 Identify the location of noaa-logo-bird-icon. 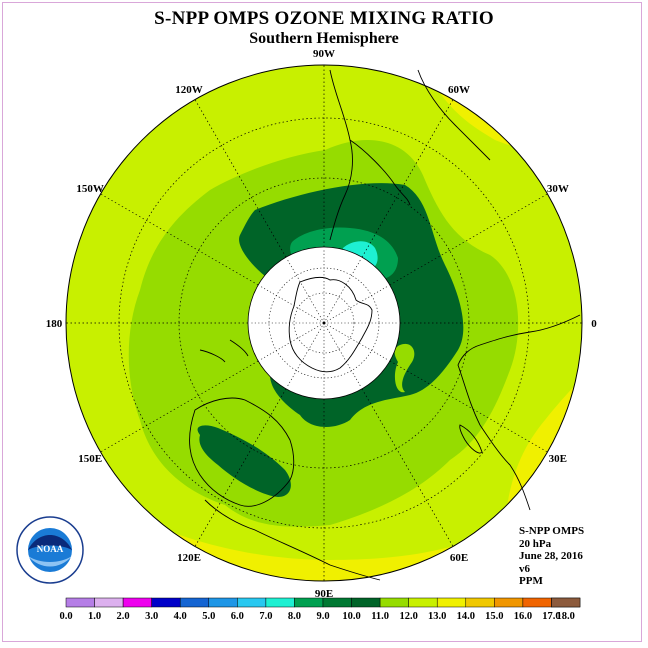
(50, 542).